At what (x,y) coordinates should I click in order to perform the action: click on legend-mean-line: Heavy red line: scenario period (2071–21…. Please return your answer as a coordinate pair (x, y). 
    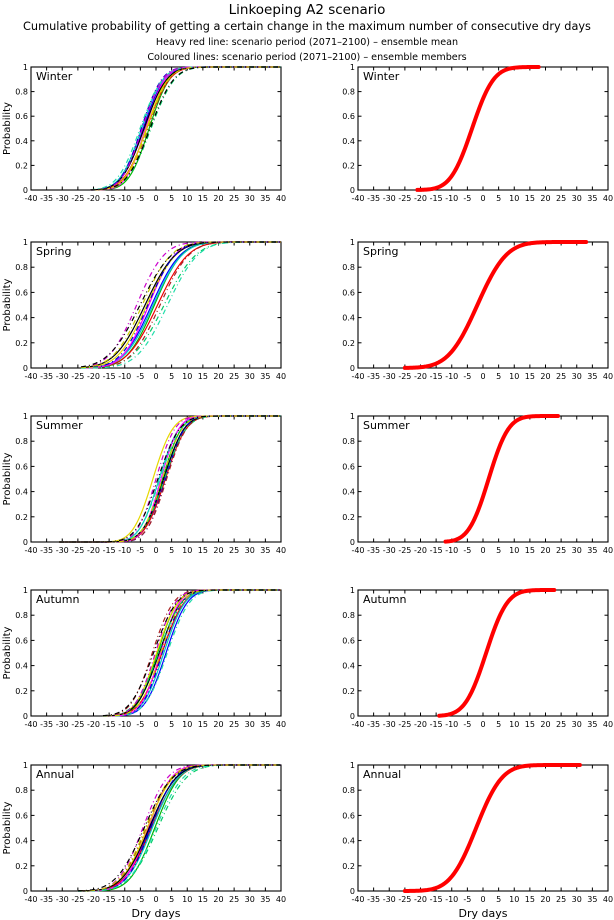
    Looking at the image, I should click on (307, 42).